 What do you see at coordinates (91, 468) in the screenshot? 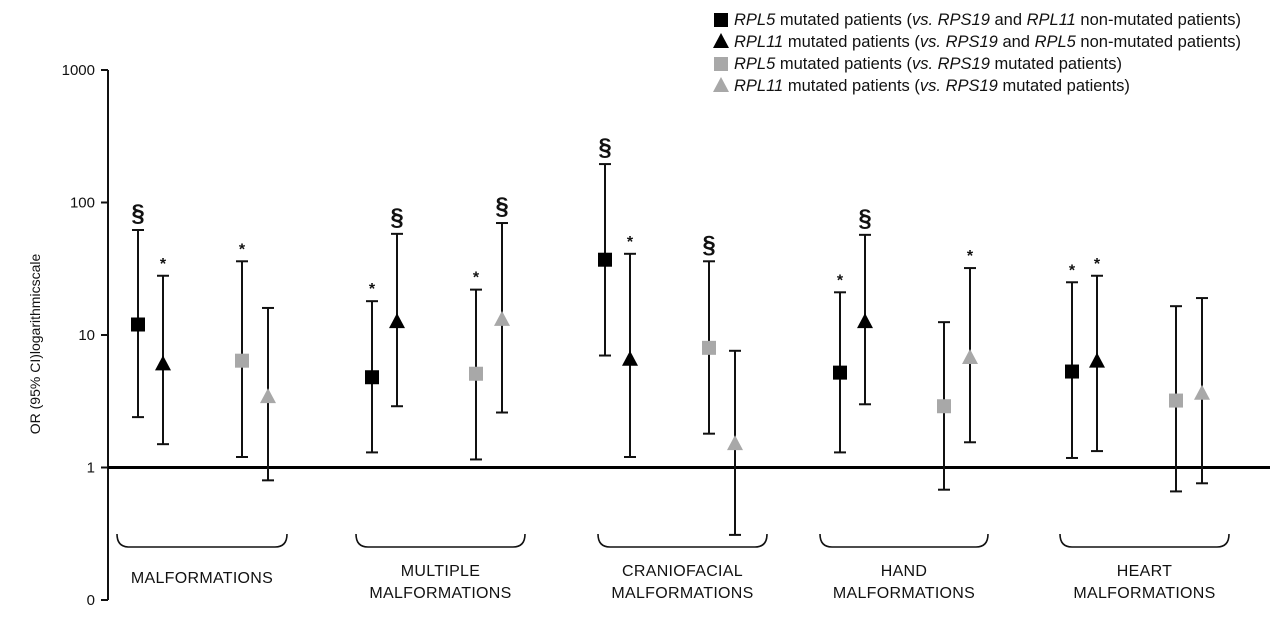
I see `y-tick-label: 1` at bounding box center [91, 468].